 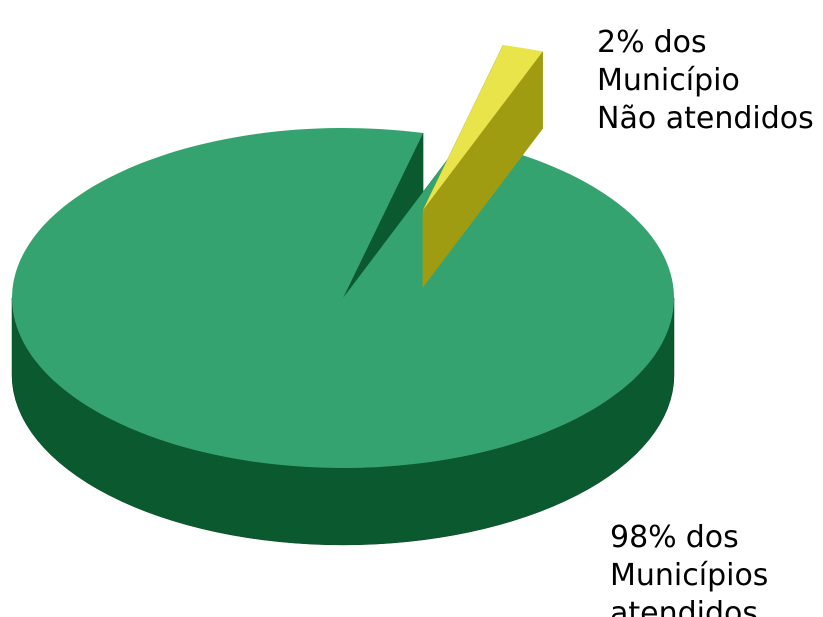 I want to click on slice-category-label: Não atendidos, so click(x=705, y=118).